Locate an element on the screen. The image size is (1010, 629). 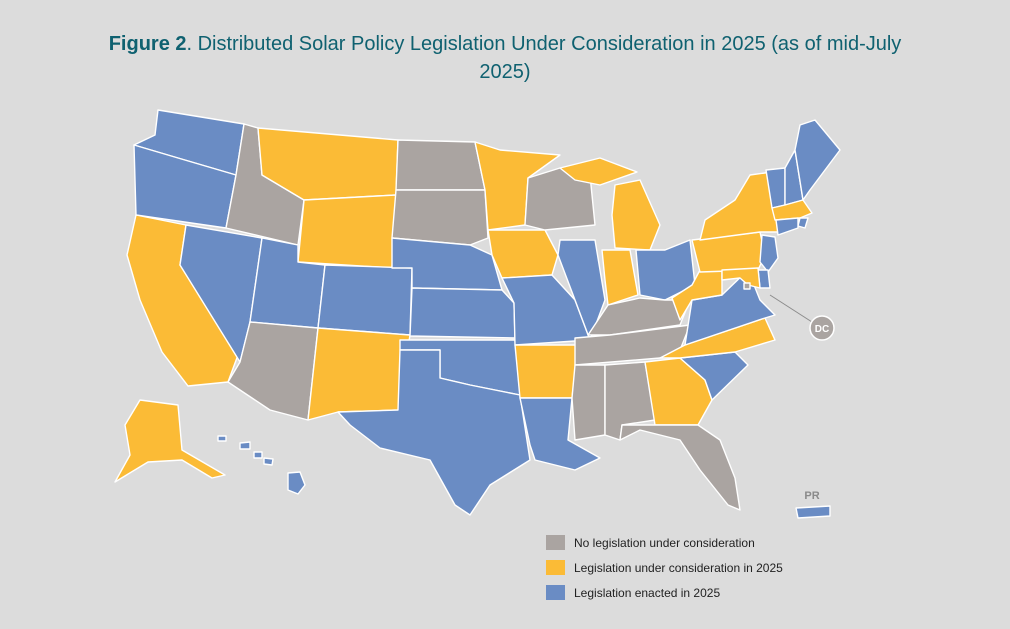
legend-item-enacted: Legislation enacted in 2025 is located at coordinates (664, 592).